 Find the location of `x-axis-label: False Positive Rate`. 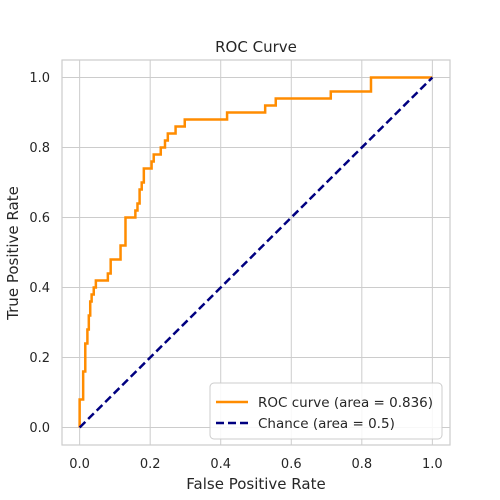

x-axis-label: False Positive Rate is located at coordinates (255, 484).